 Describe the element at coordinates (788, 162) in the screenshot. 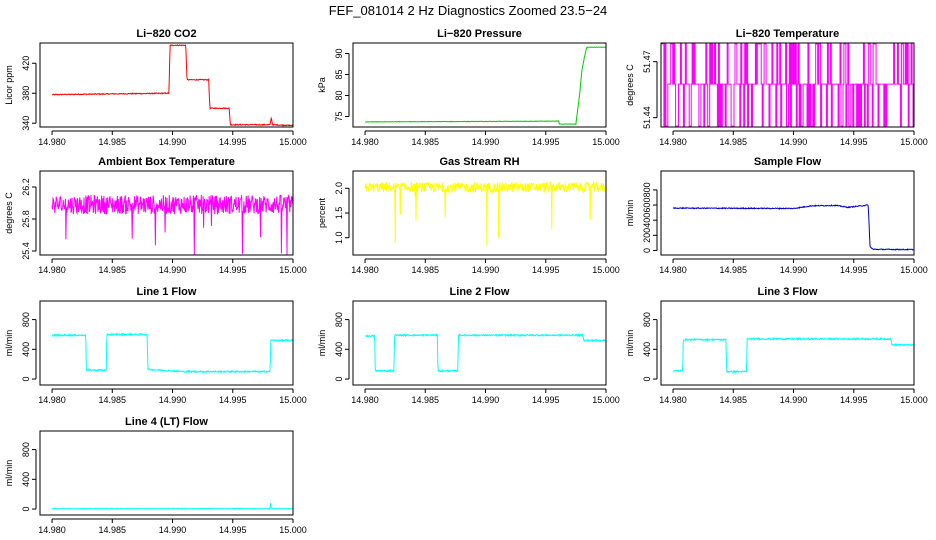

I see `panel-title: Sample Flow` at that location.